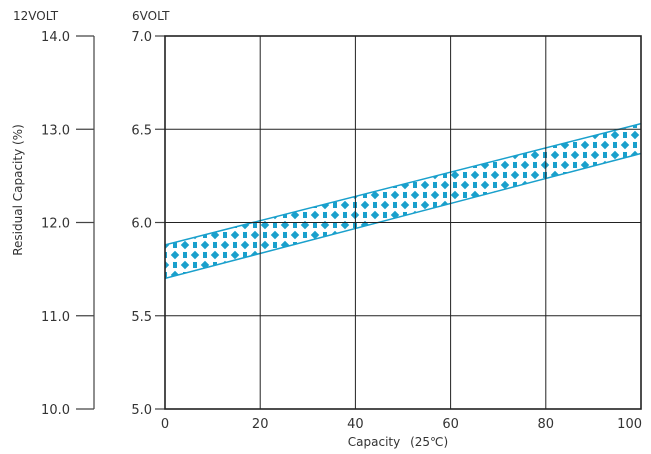  What do you see at coordinates (55, 317) in the screenshot?
I see `tick-label-12v: 11.0` at bounding box center [55, 317].